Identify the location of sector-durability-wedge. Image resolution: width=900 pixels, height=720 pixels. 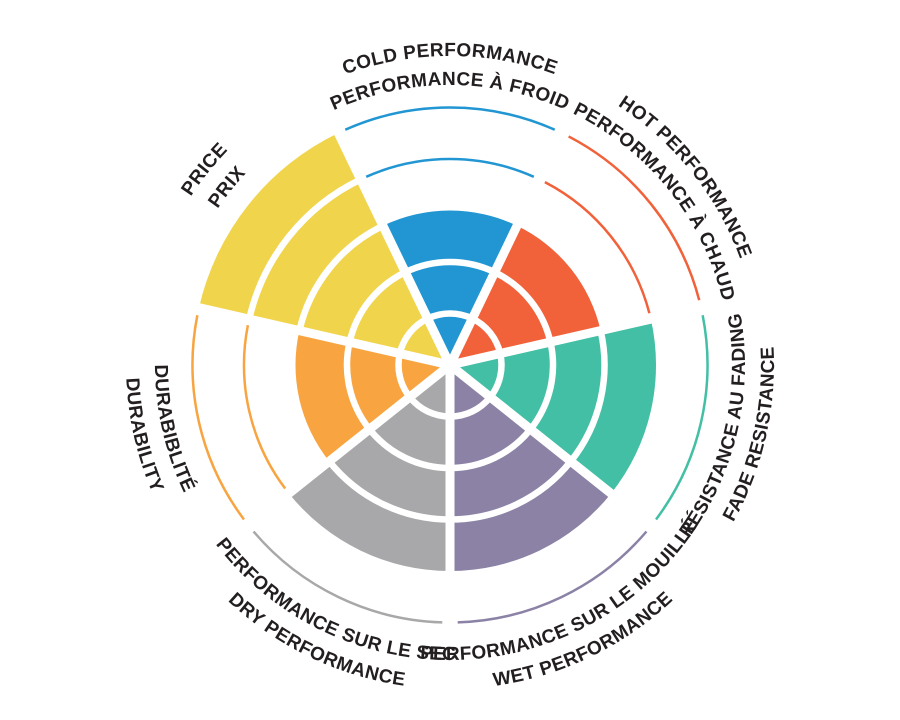
(372, 396).